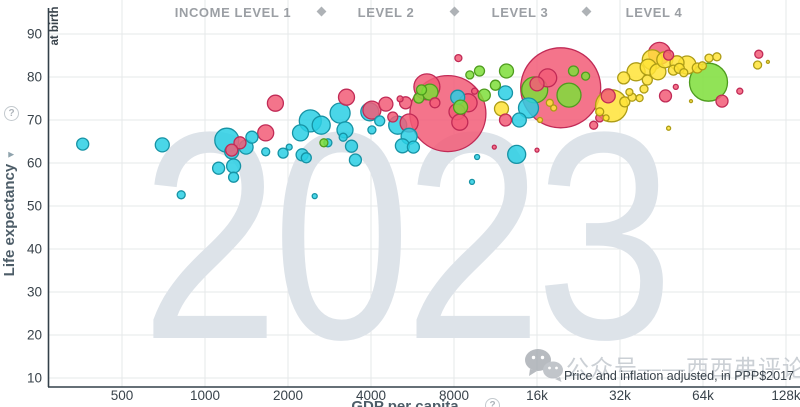  What do you see at coordinates (520, 12) in the screenshot?
I see `income-zone-label-3: LEVEL 3` at bounding box center [520, 12].